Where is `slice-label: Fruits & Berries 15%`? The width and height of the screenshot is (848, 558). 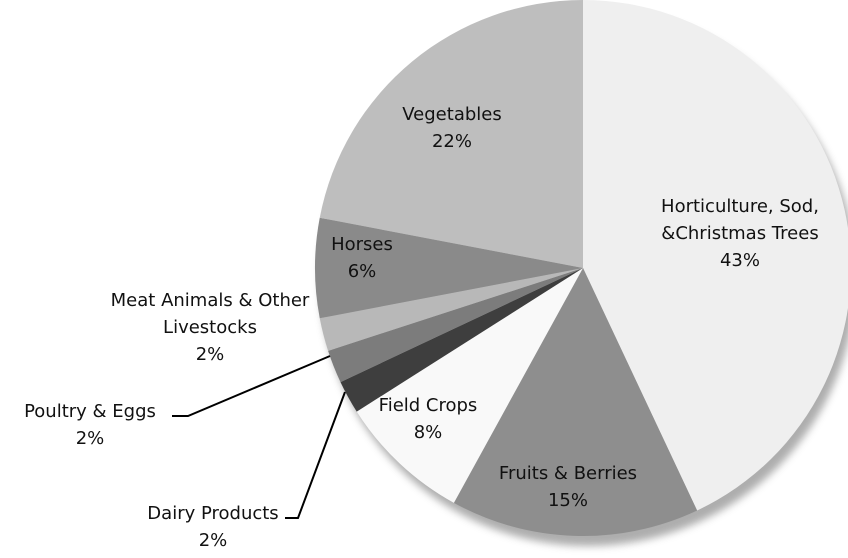 slice-label: Fruits & Berries 15% is located at coordinates (568, 487).